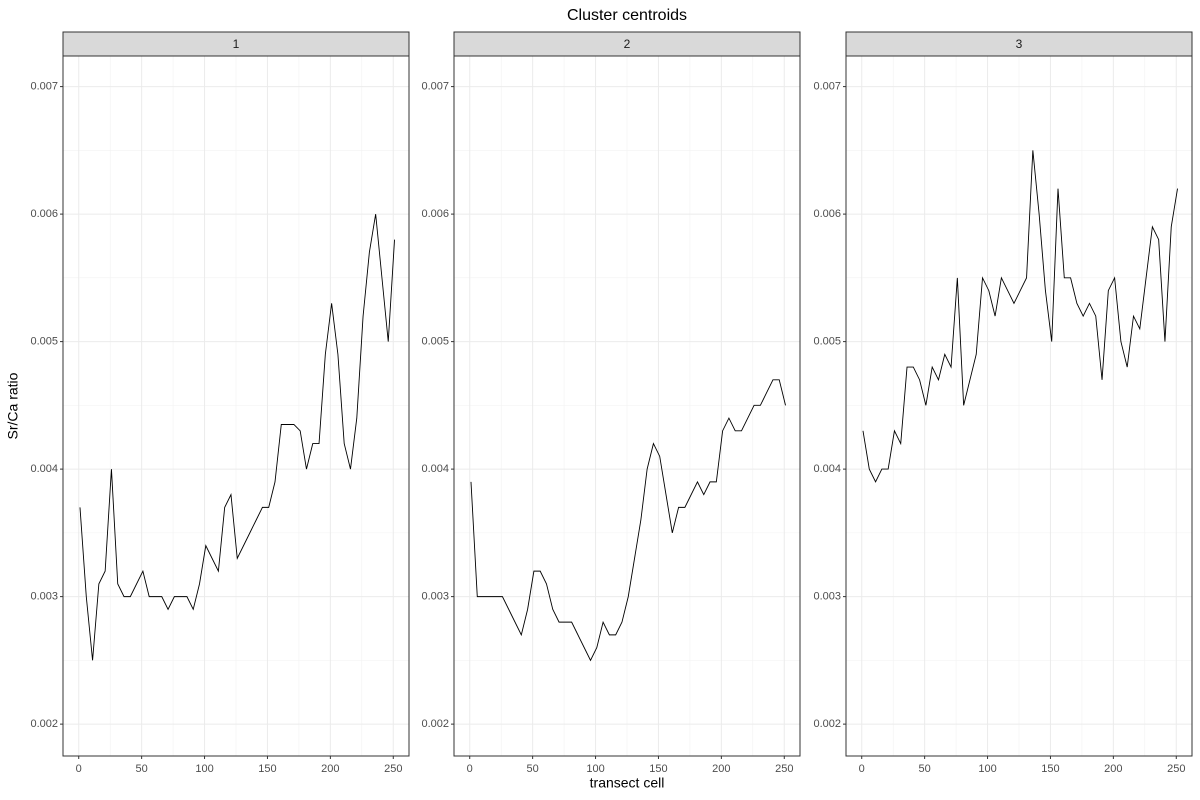  I want to click on strip-label: 1, so click(236, 44).